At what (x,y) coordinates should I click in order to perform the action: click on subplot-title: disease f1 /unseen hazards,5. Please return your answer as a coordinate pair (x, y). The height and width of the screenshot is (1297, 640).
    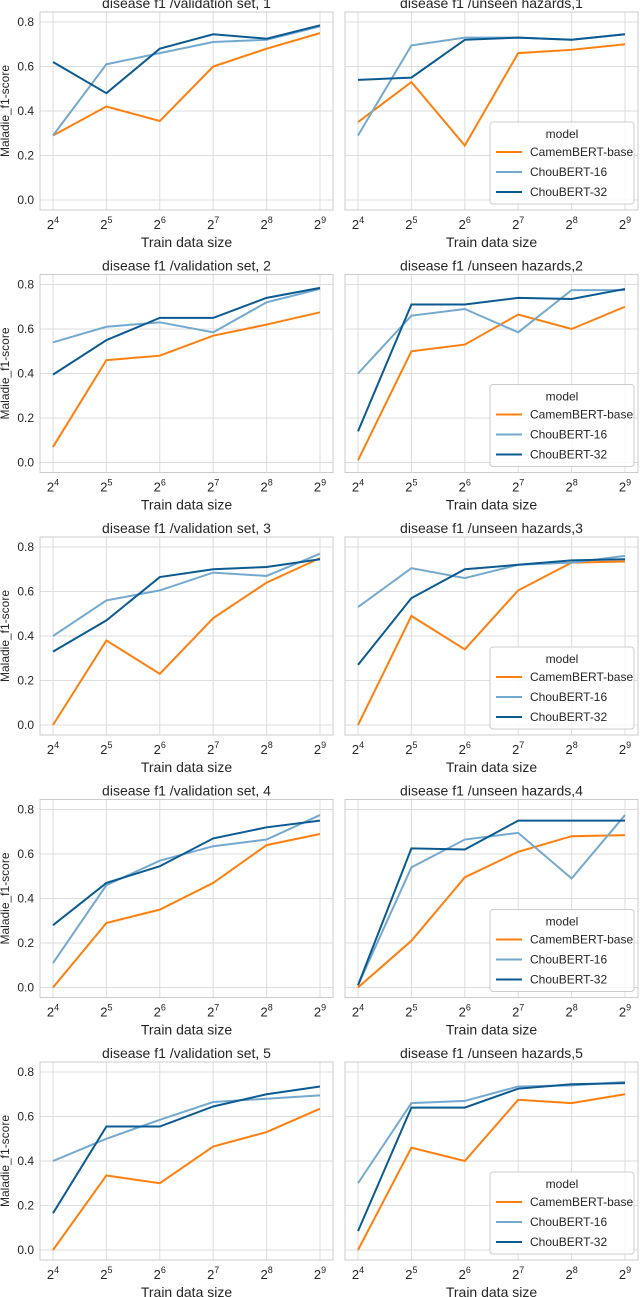
    Looking at the image, I should click on (491, 1053).